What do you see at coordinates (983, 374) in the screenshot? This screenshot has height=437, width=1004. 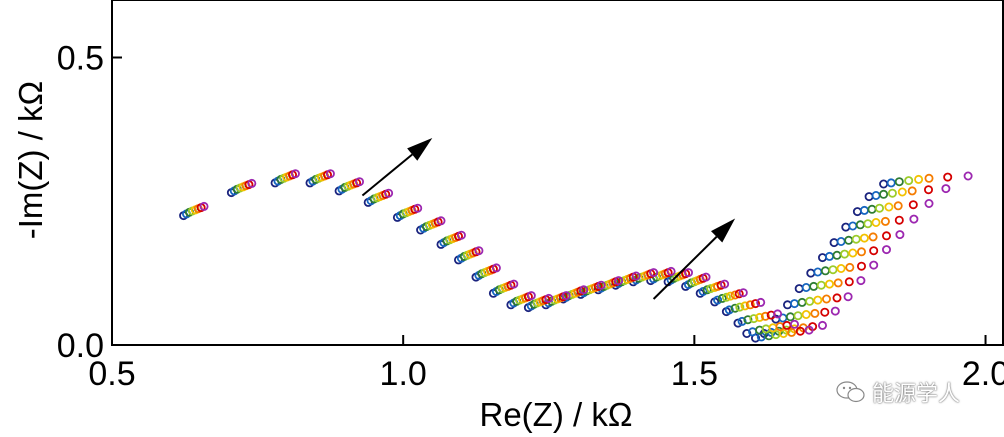 I see `x-tick-label: 2.0` at bounding box center [983, 374].